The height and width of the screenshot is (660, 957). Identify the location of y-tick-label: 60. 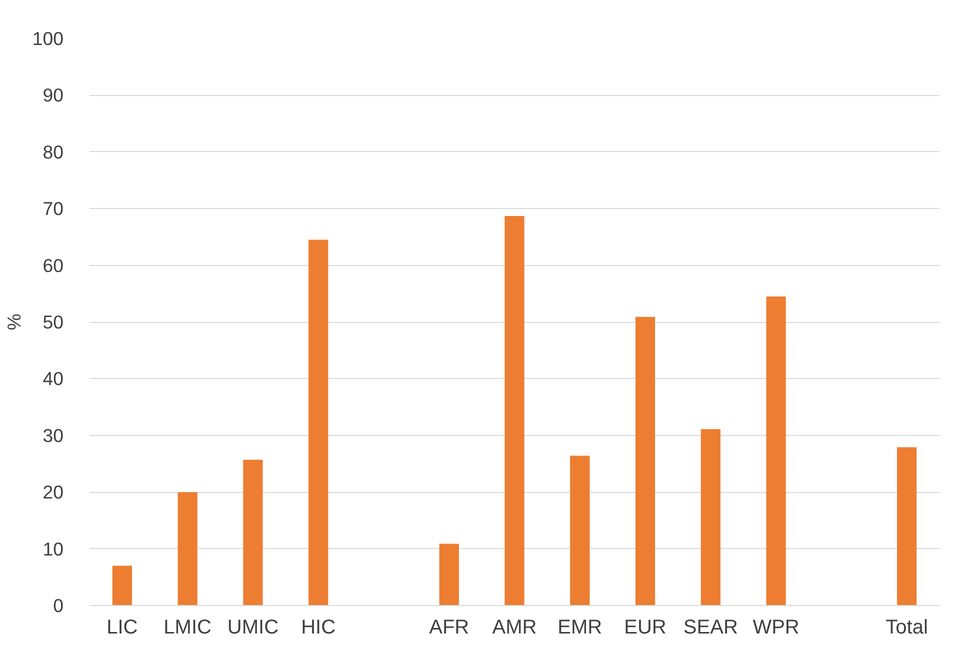
(53, 265).